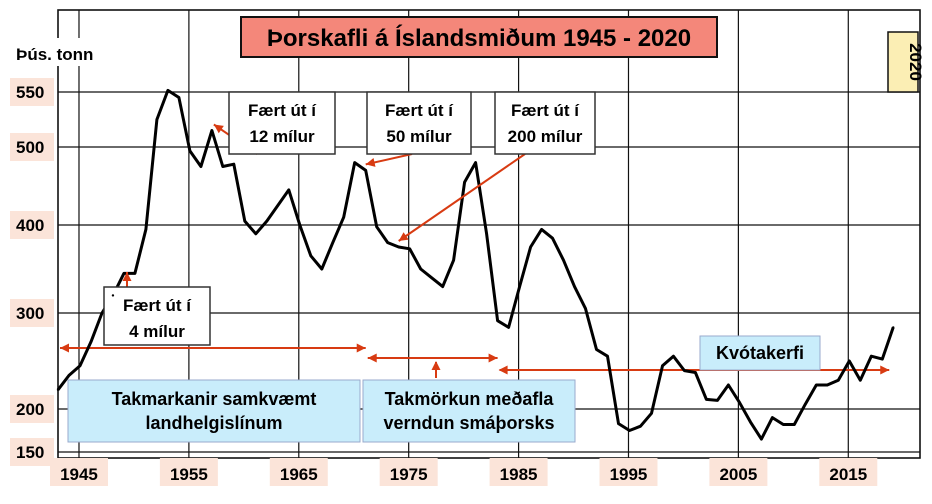 The image size is (932, 504). I want to click on annotation-arrow, so click(462, 197).